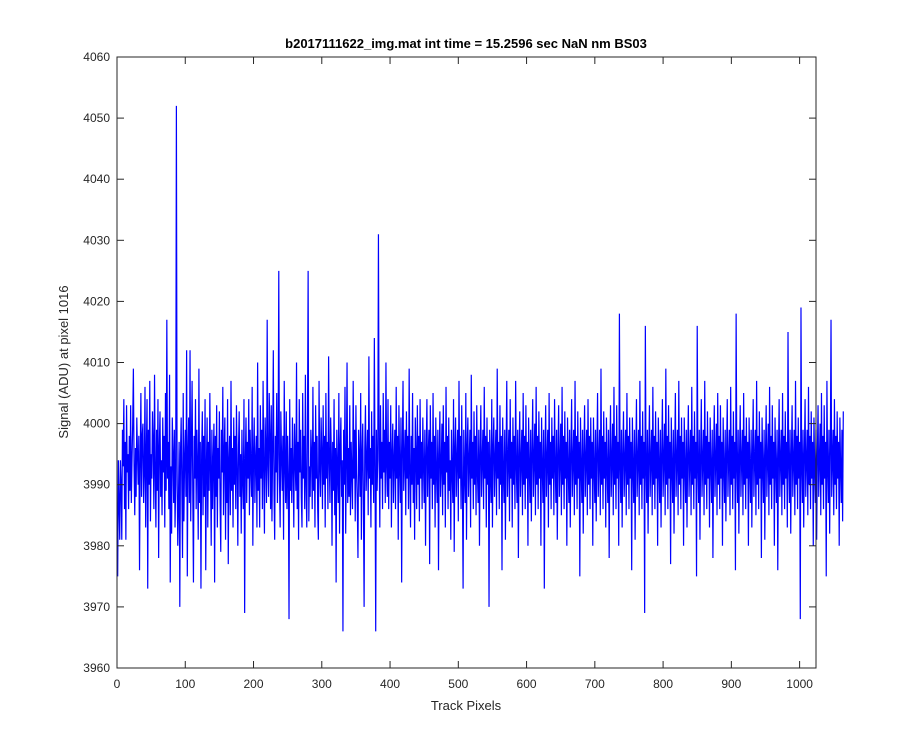 Image resolution: width=900 pixels, height=750 pixels. I want to click on y-axis-title: Signal (ADU) at pixel 1016, so click(63, 361).